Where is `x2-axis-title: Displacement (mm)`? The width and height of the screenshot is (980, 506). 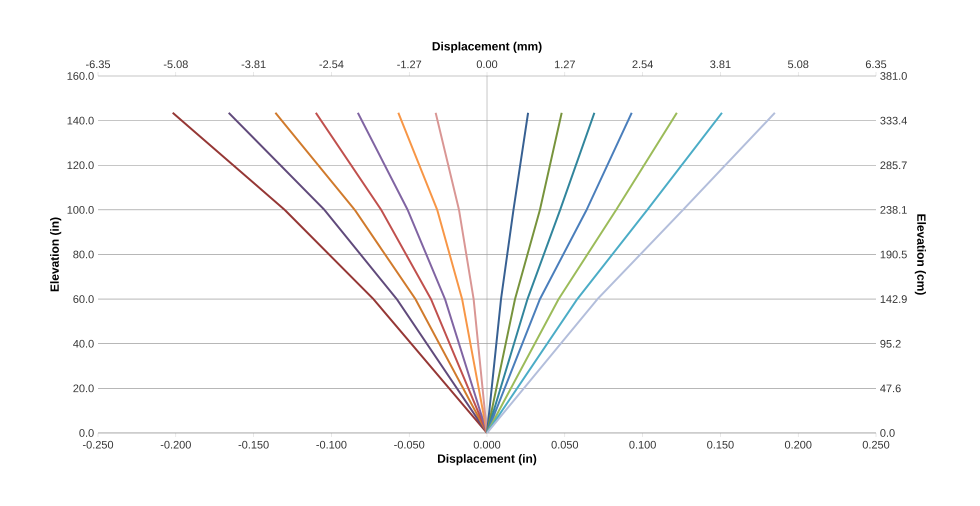 x2-axis-title: Displacement (mm) is located at coordinates (487, 47).